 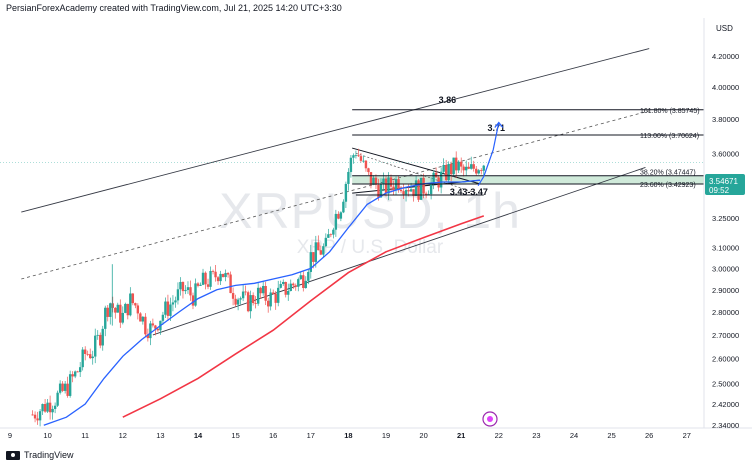 I want to click on currency-label: USD, so click(x=724, y=28).